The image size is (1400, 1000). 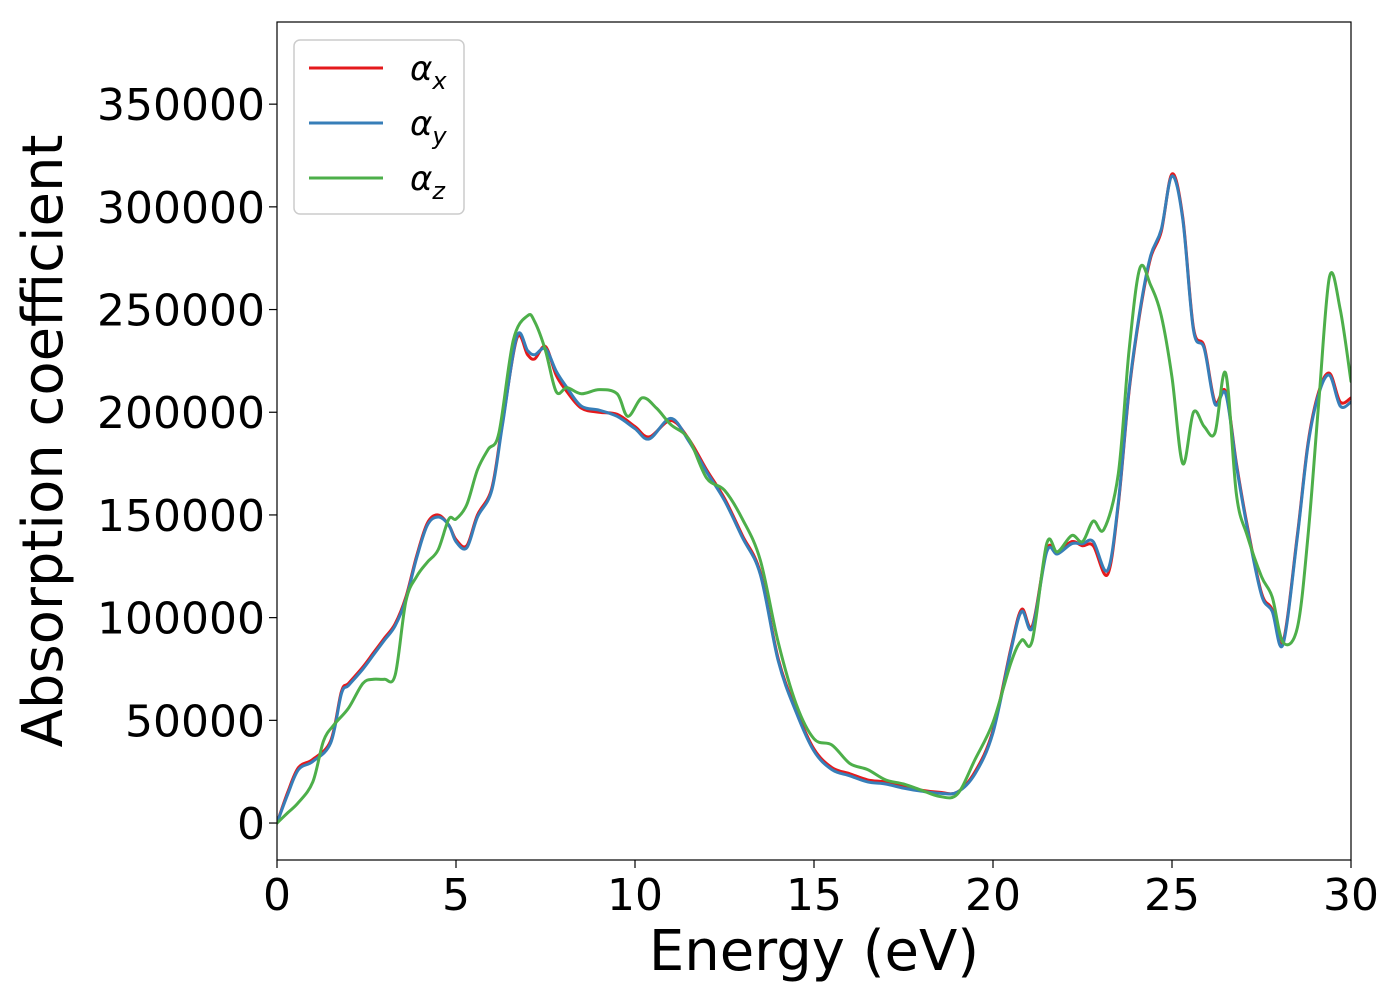 I want to click on legend-label-x: αx, so click(x=428, y=72).